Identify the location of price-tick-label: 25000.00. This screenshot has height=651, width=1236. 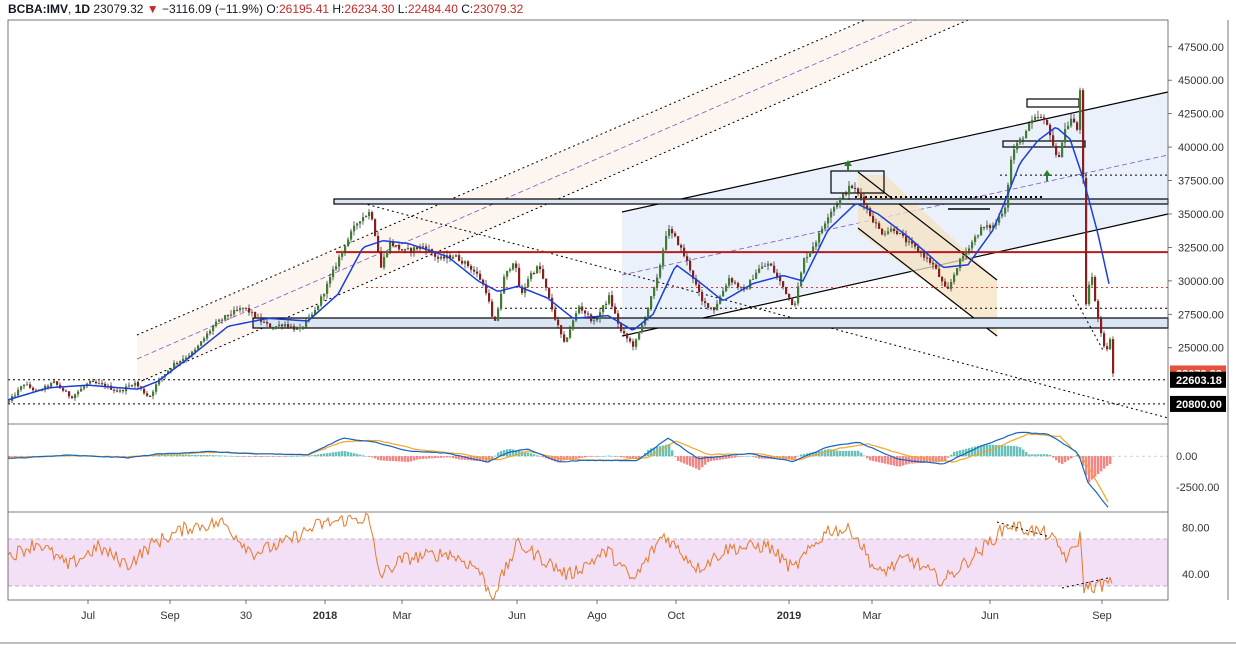
(1201, 349).